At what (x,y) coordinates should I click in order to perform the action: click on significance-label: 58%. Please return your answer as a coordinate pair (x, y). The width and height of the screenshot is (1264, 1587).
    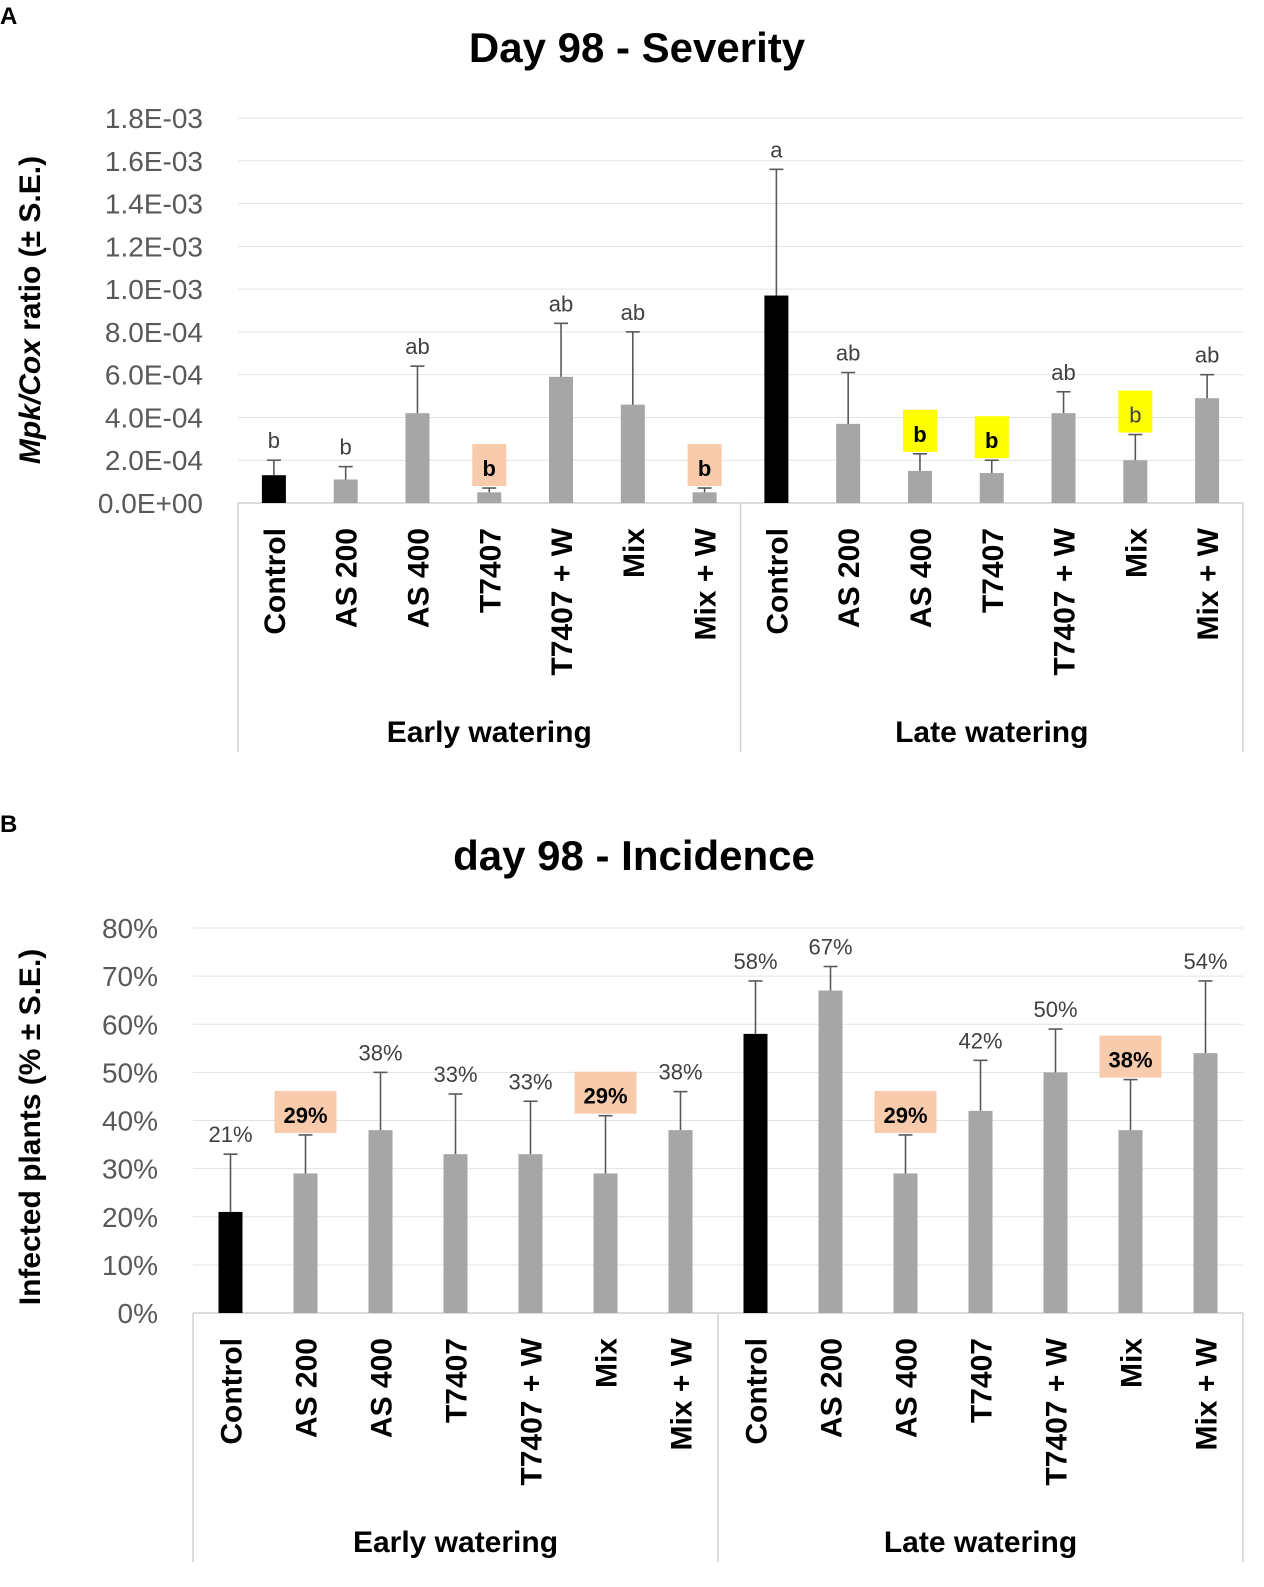
    Looking at the image, I should click on (755, 961).